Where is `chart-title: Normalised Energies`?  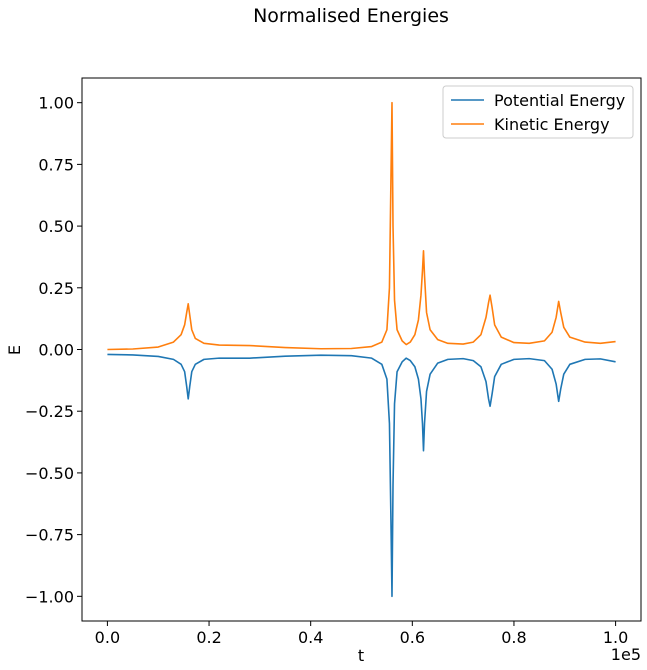 chart-title: Normalised Energies is located at coordinates (351, 16).